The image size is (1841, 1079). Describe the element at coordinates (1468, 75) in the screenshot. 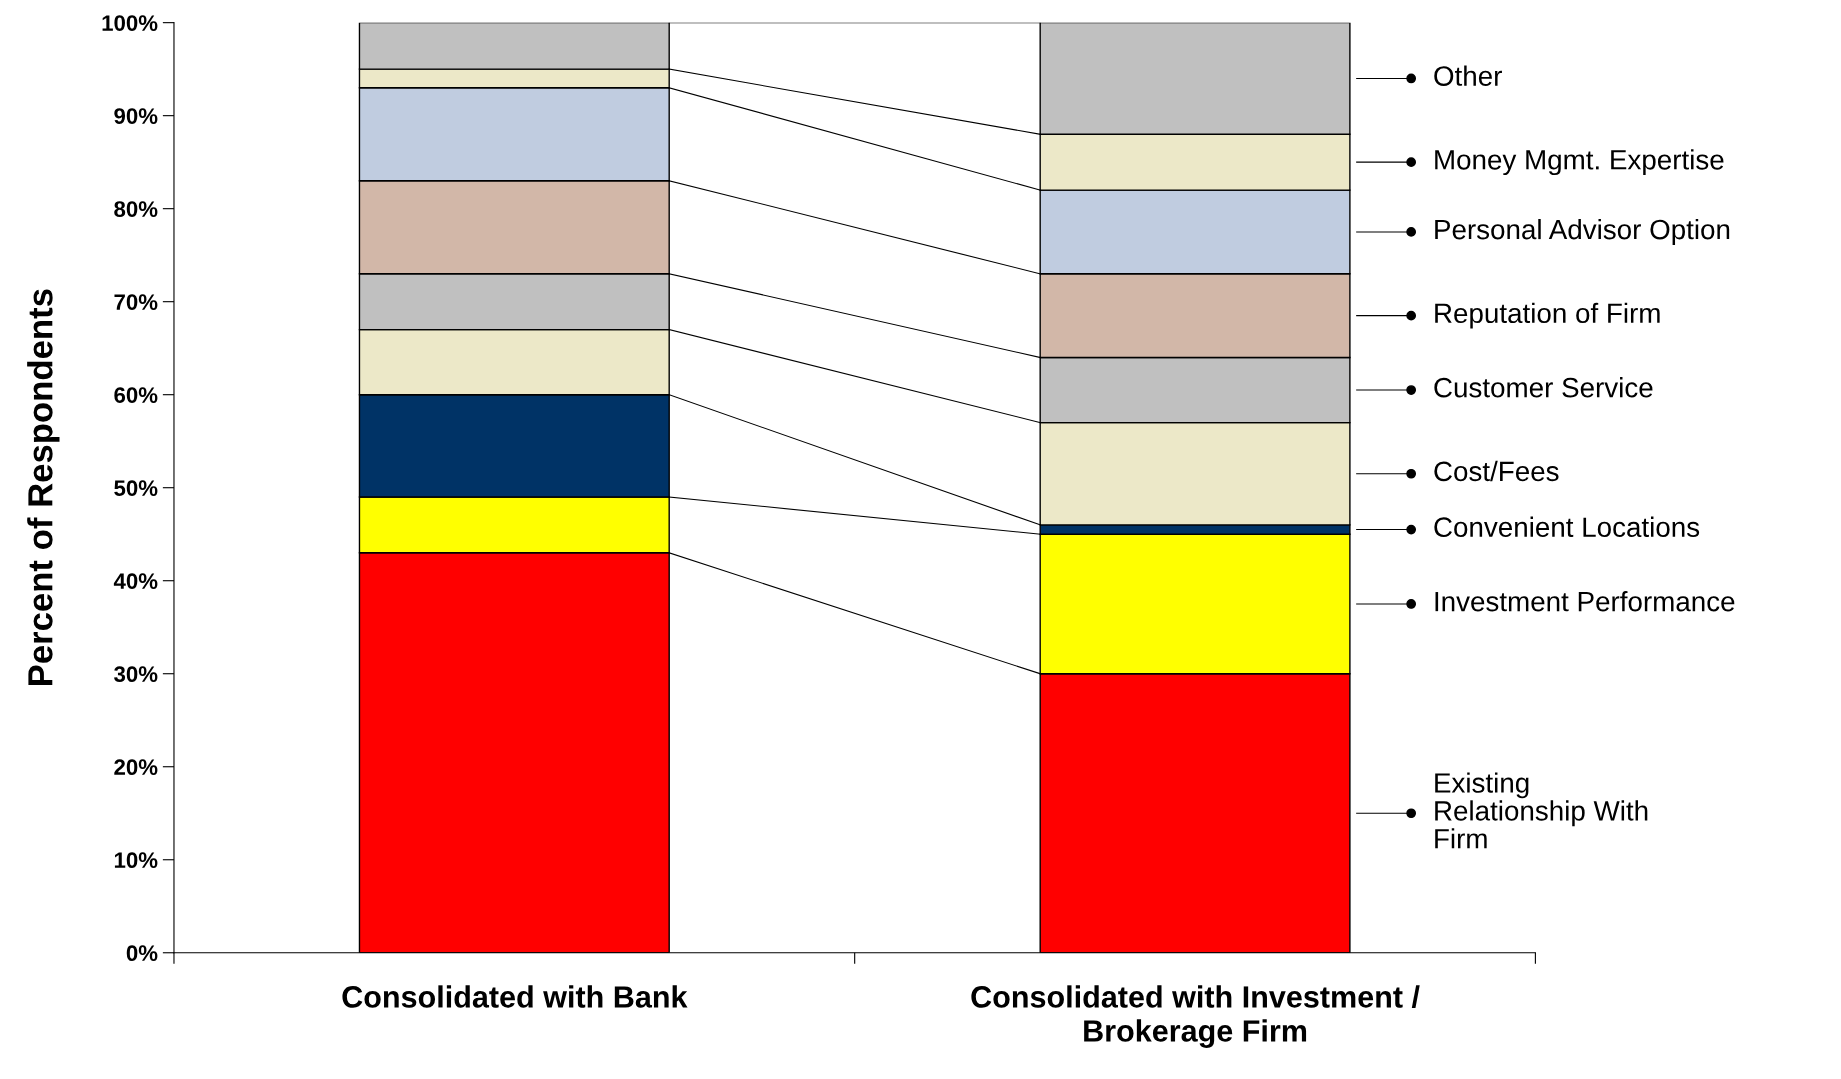

I see `legend-label: Other` at that location.